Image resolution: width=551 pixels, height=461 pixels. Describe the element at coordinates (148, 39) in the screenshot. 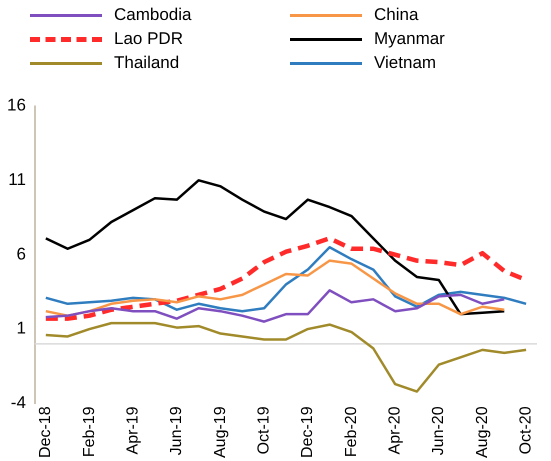

I see `legend-label: Lao PDR` at that location.